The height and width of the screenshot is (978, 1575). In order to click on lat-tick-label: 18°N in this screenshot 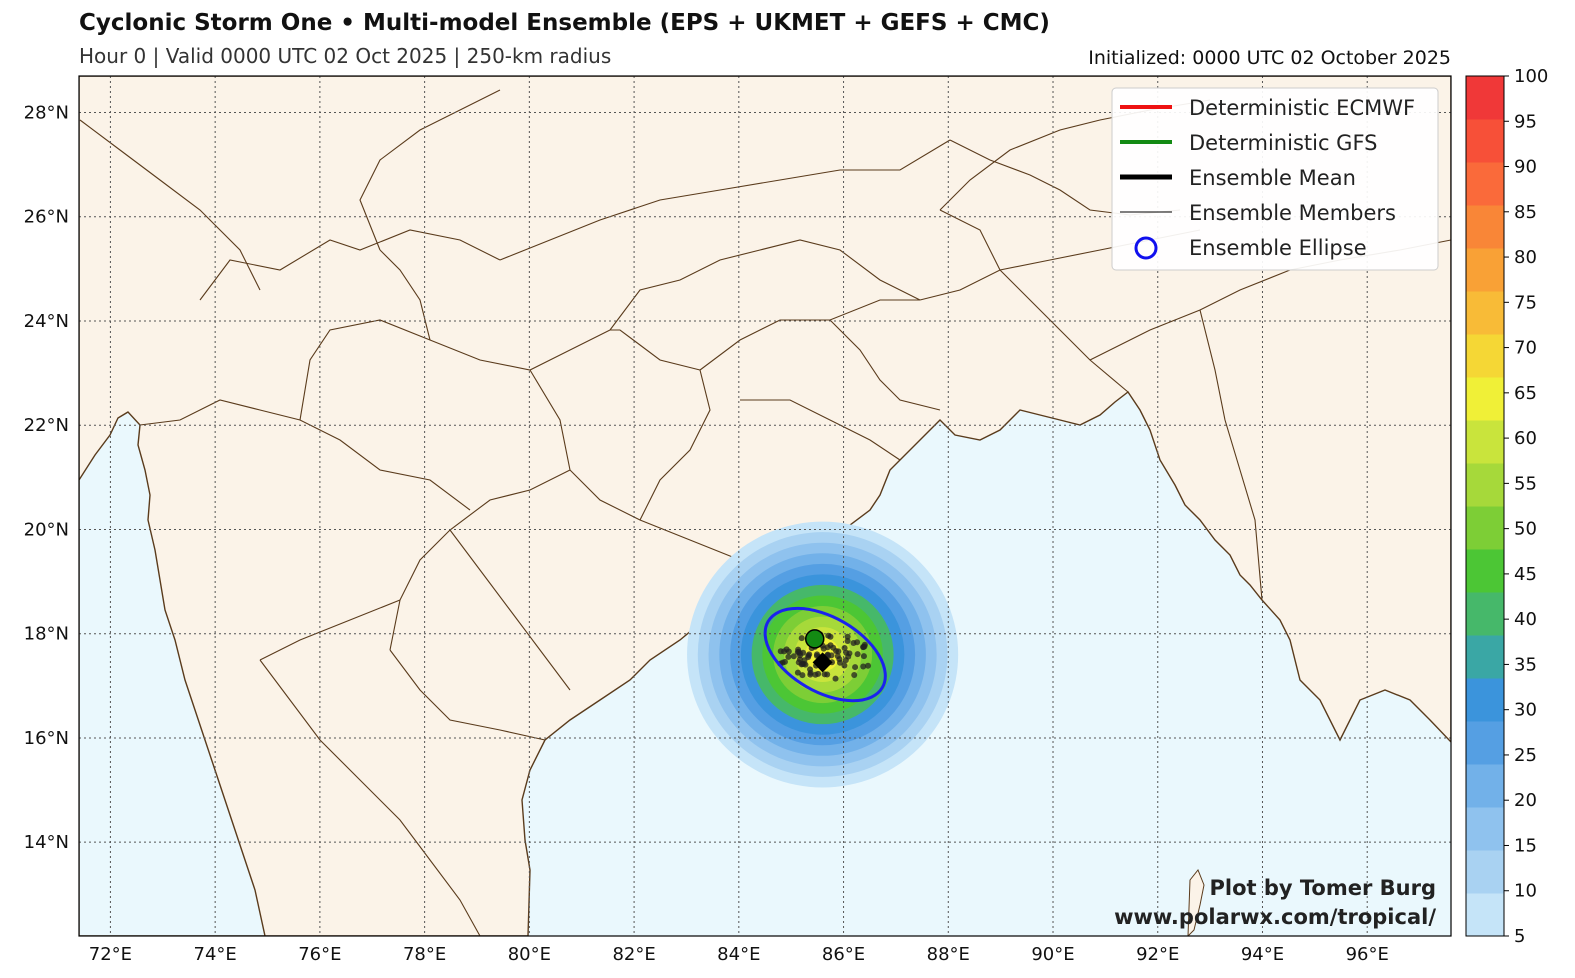, I will do `click(46, 634)`.